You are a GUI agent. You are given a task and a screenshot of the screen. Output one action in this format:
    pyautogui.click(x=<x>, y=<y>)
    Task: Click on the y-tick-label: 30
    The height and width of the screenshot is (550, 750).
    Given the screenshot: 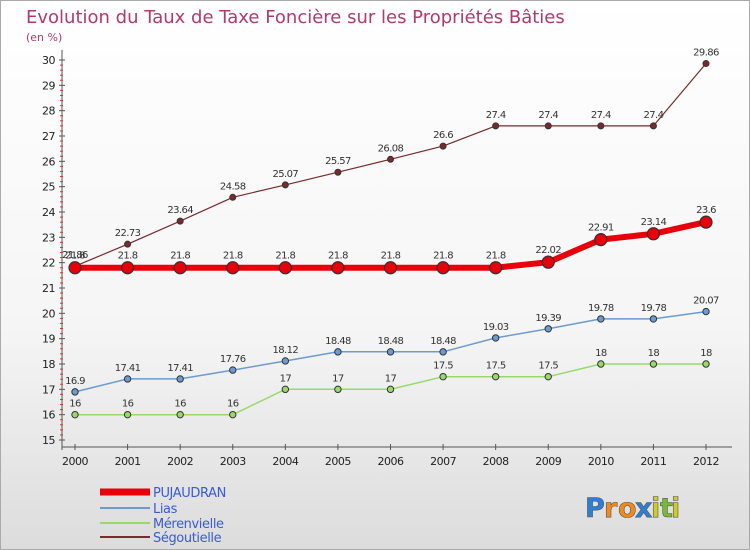 What is the action you would take?
    pyautogui.click(x=48, y=60)
    